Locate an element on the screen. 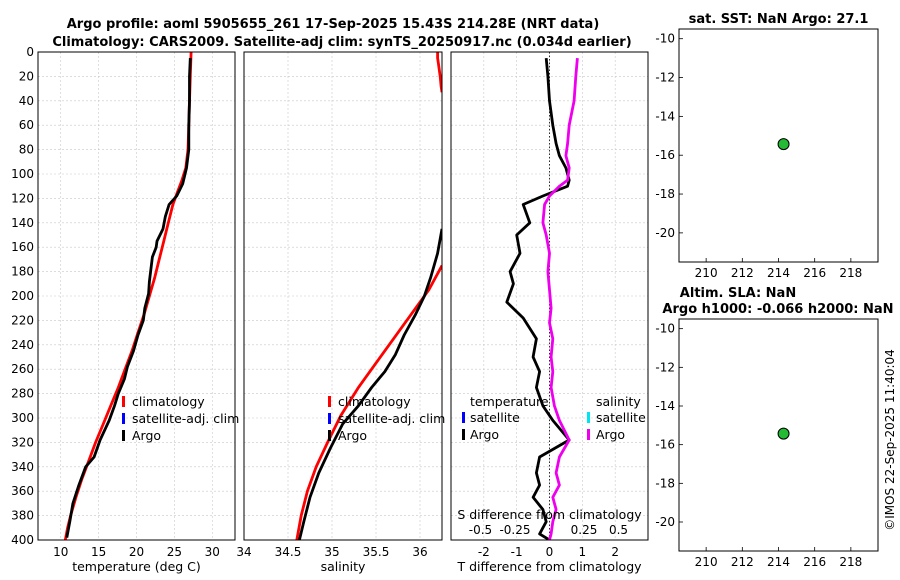 This screenshot has height=580, width=900. x-tick-label: 20 is located at coordinates (136, 552).